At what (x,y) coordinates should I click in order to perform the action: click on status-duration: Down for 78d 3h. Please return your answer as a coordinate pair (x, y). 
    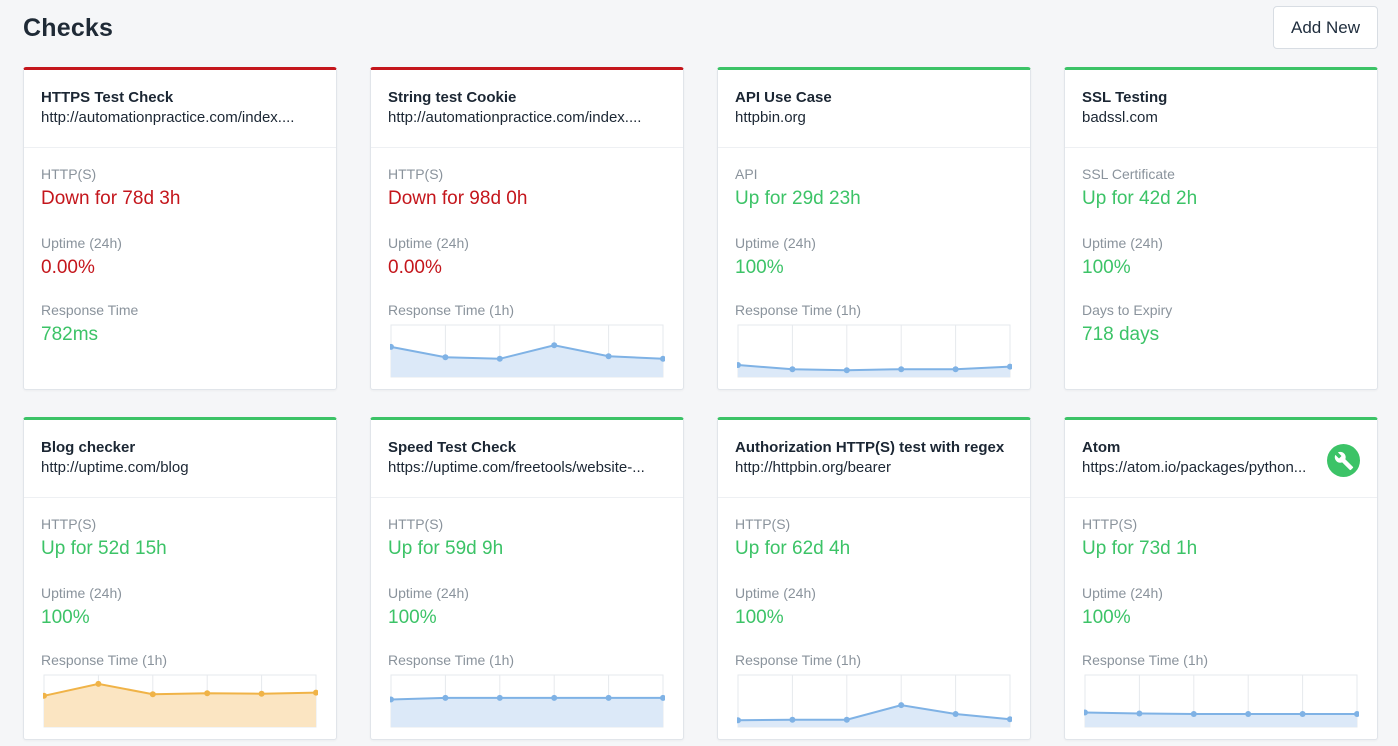
    Looking at the image, I should click on (111, 198).